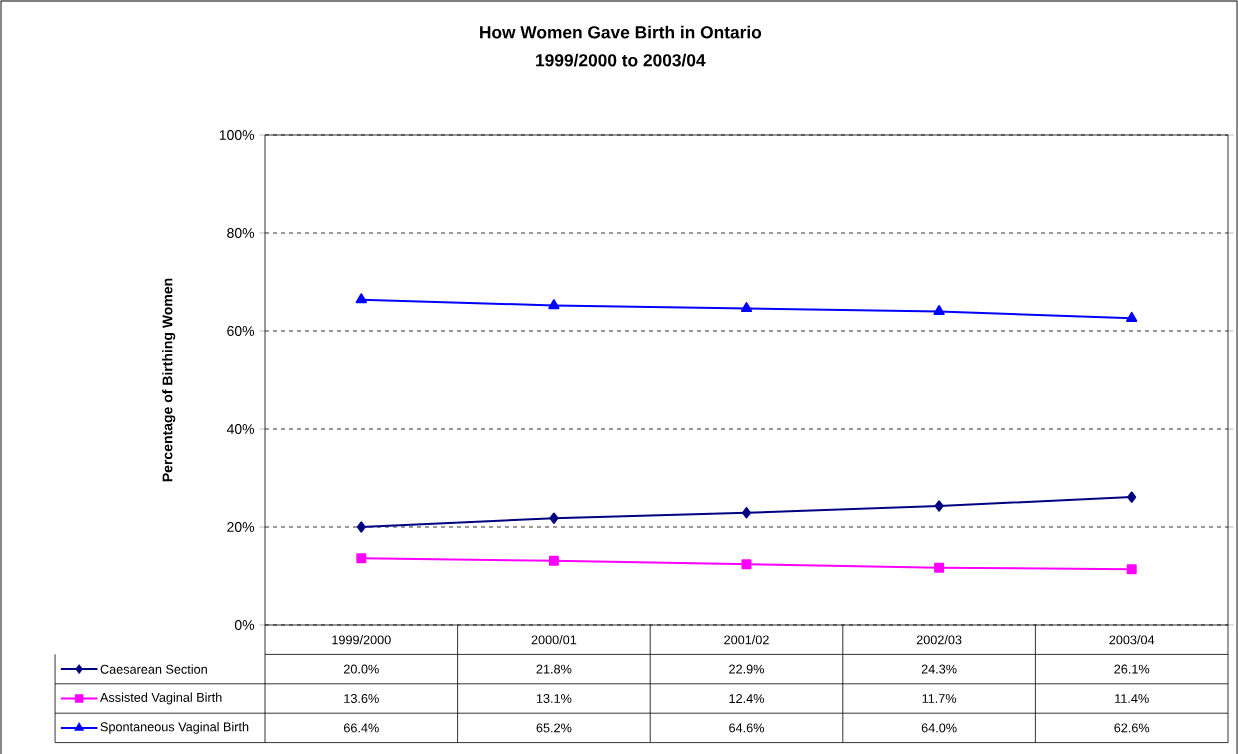 The image size is (1238, 754). What do you see at coordinates (174, 727) in the screenshot?
I see `legend-label: Spontaneous Vaginal Birth` at bounding box center [174, 727].